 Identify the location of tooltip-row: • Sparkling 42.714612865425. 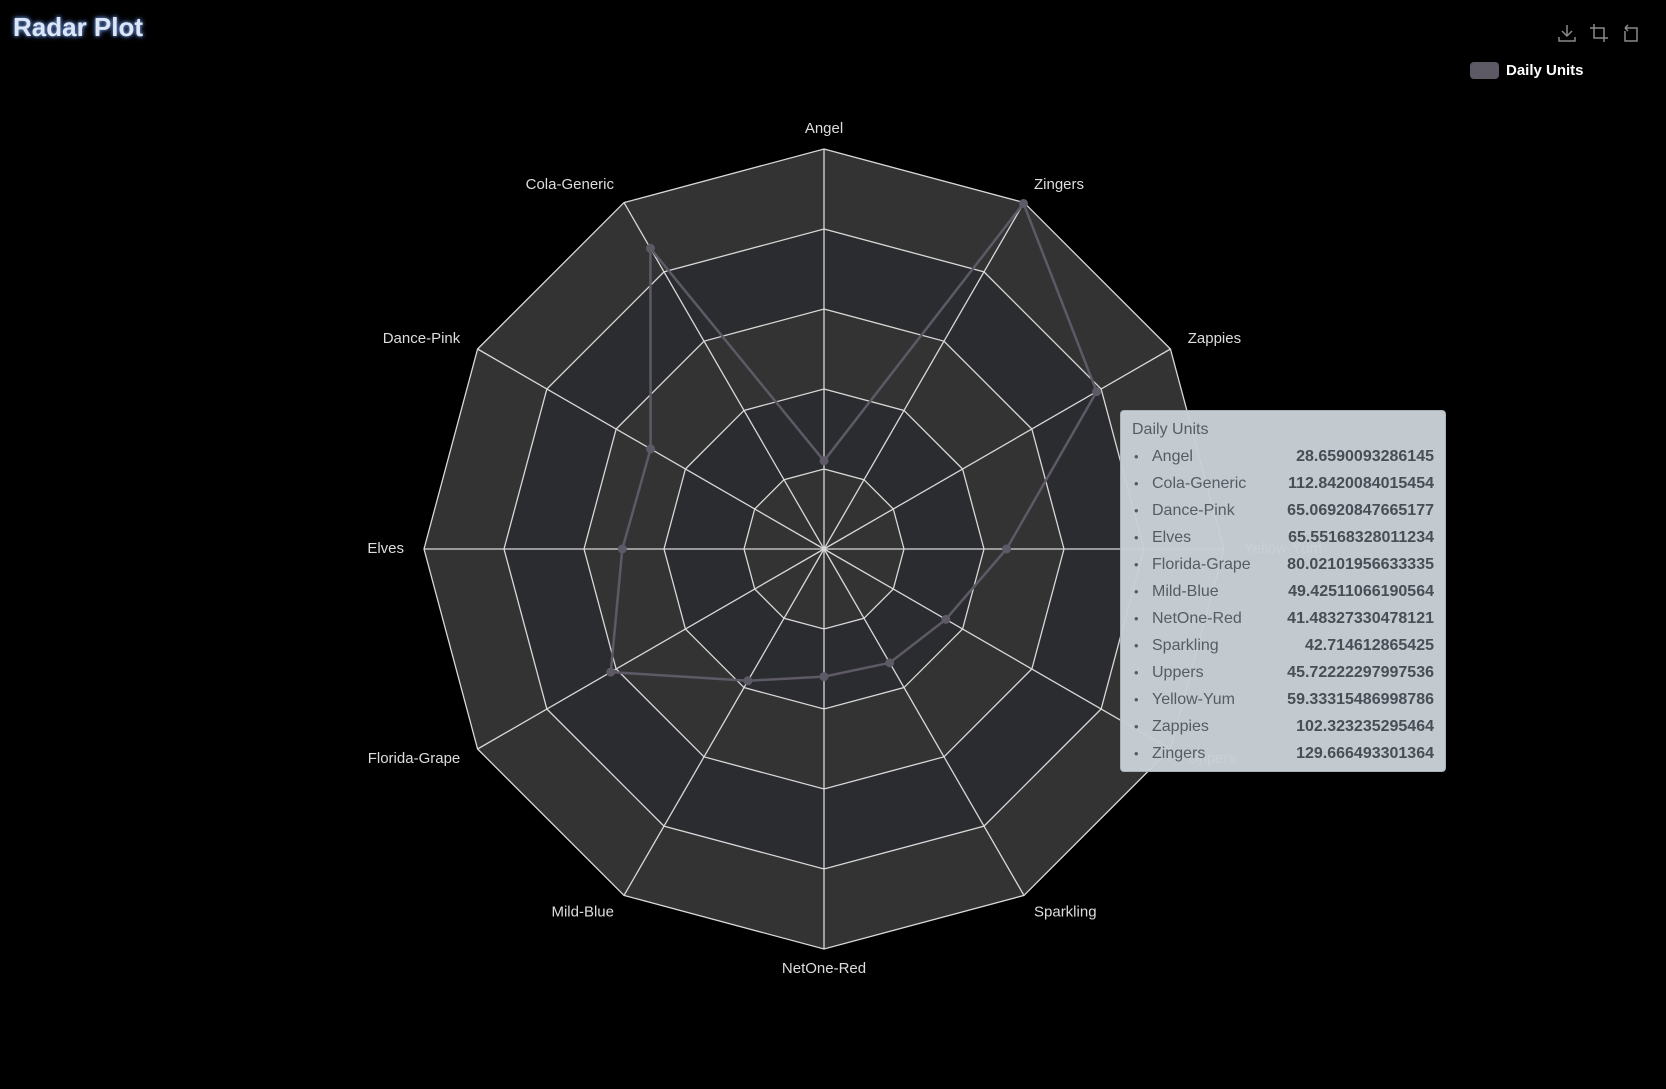
(1283, 645).